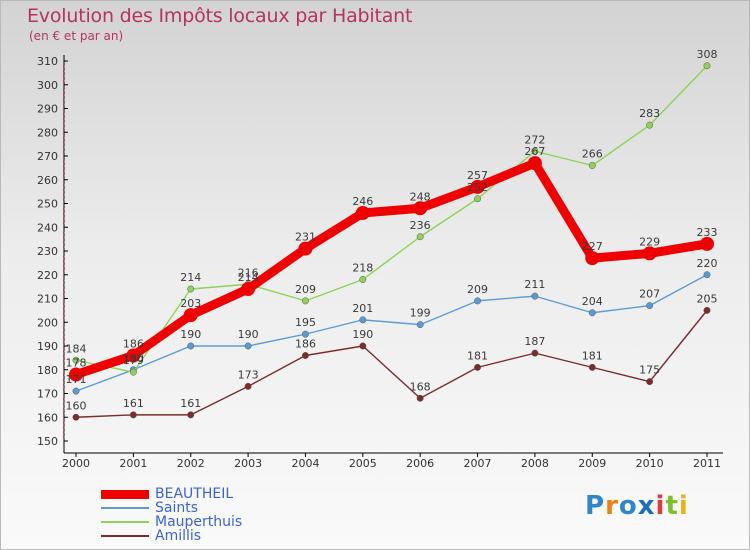 The image size is (750, 550). What do you see at coordinates (707, 232) in the screenshot?
I see `data-label: 233` at bounding box center [707, 232].